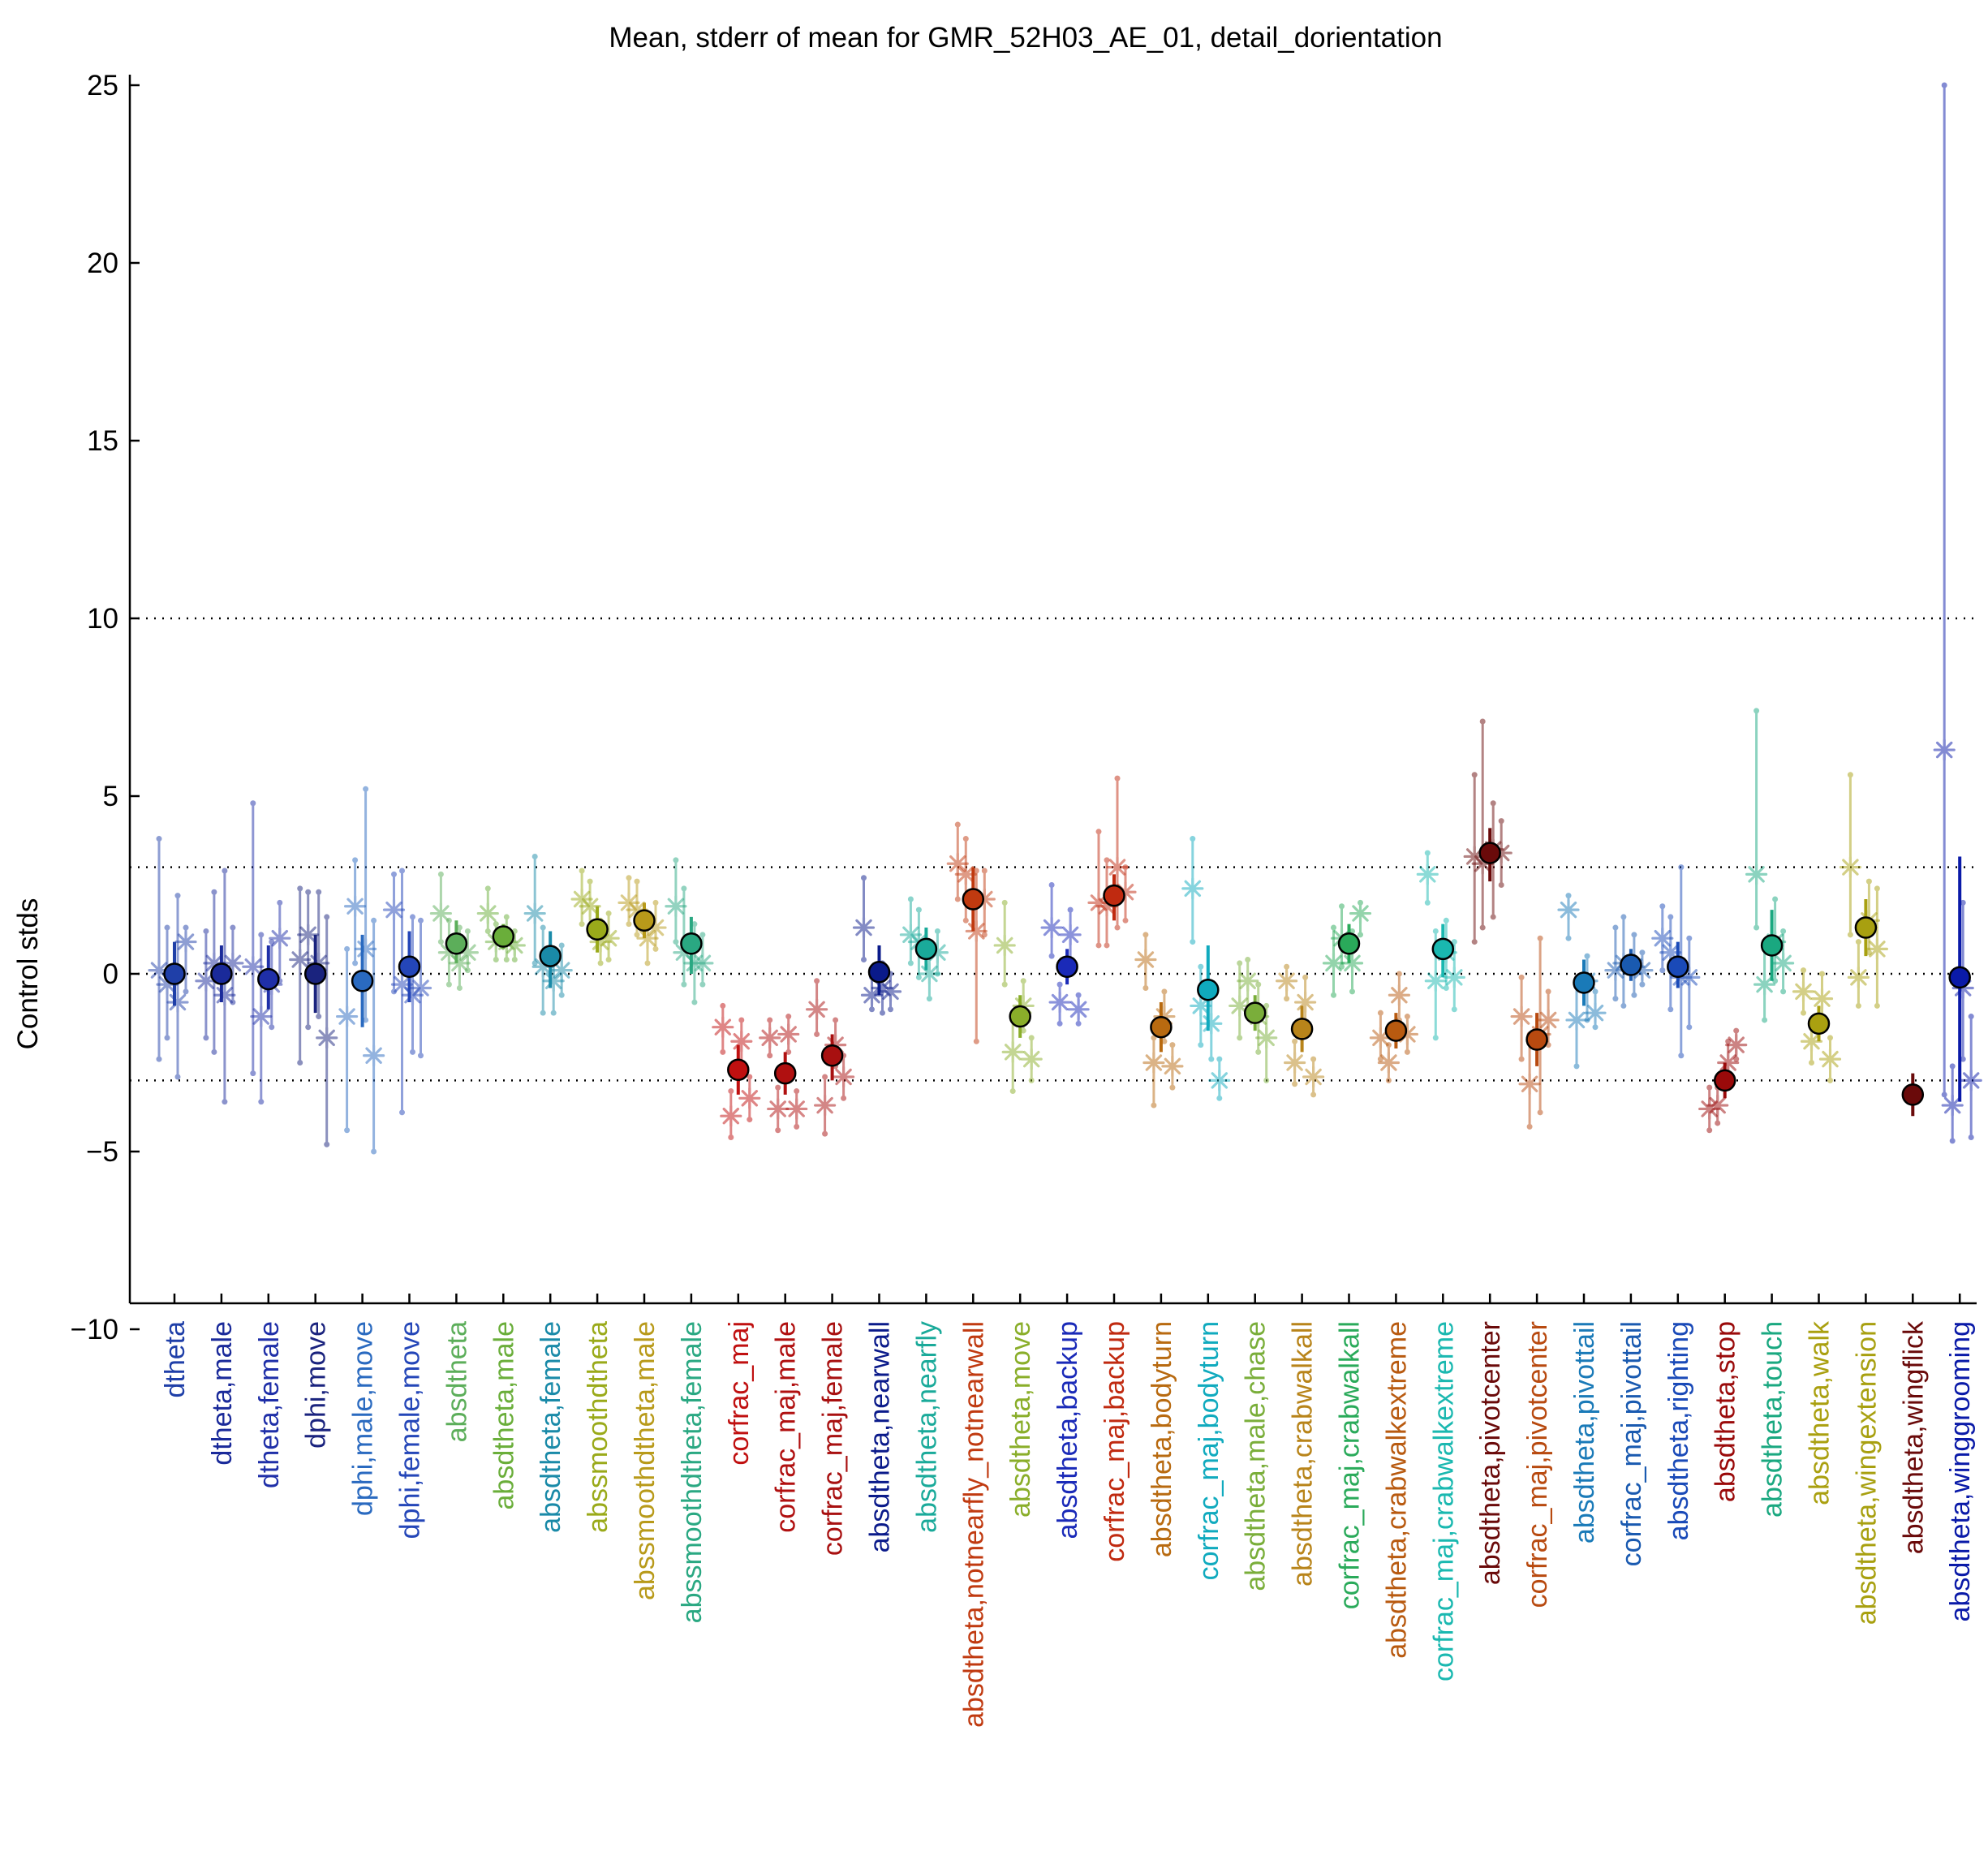 The height and width of the screenshot is (1860, 1988). I want to click on x-tick-label: dtheta, so click(175, 1359).